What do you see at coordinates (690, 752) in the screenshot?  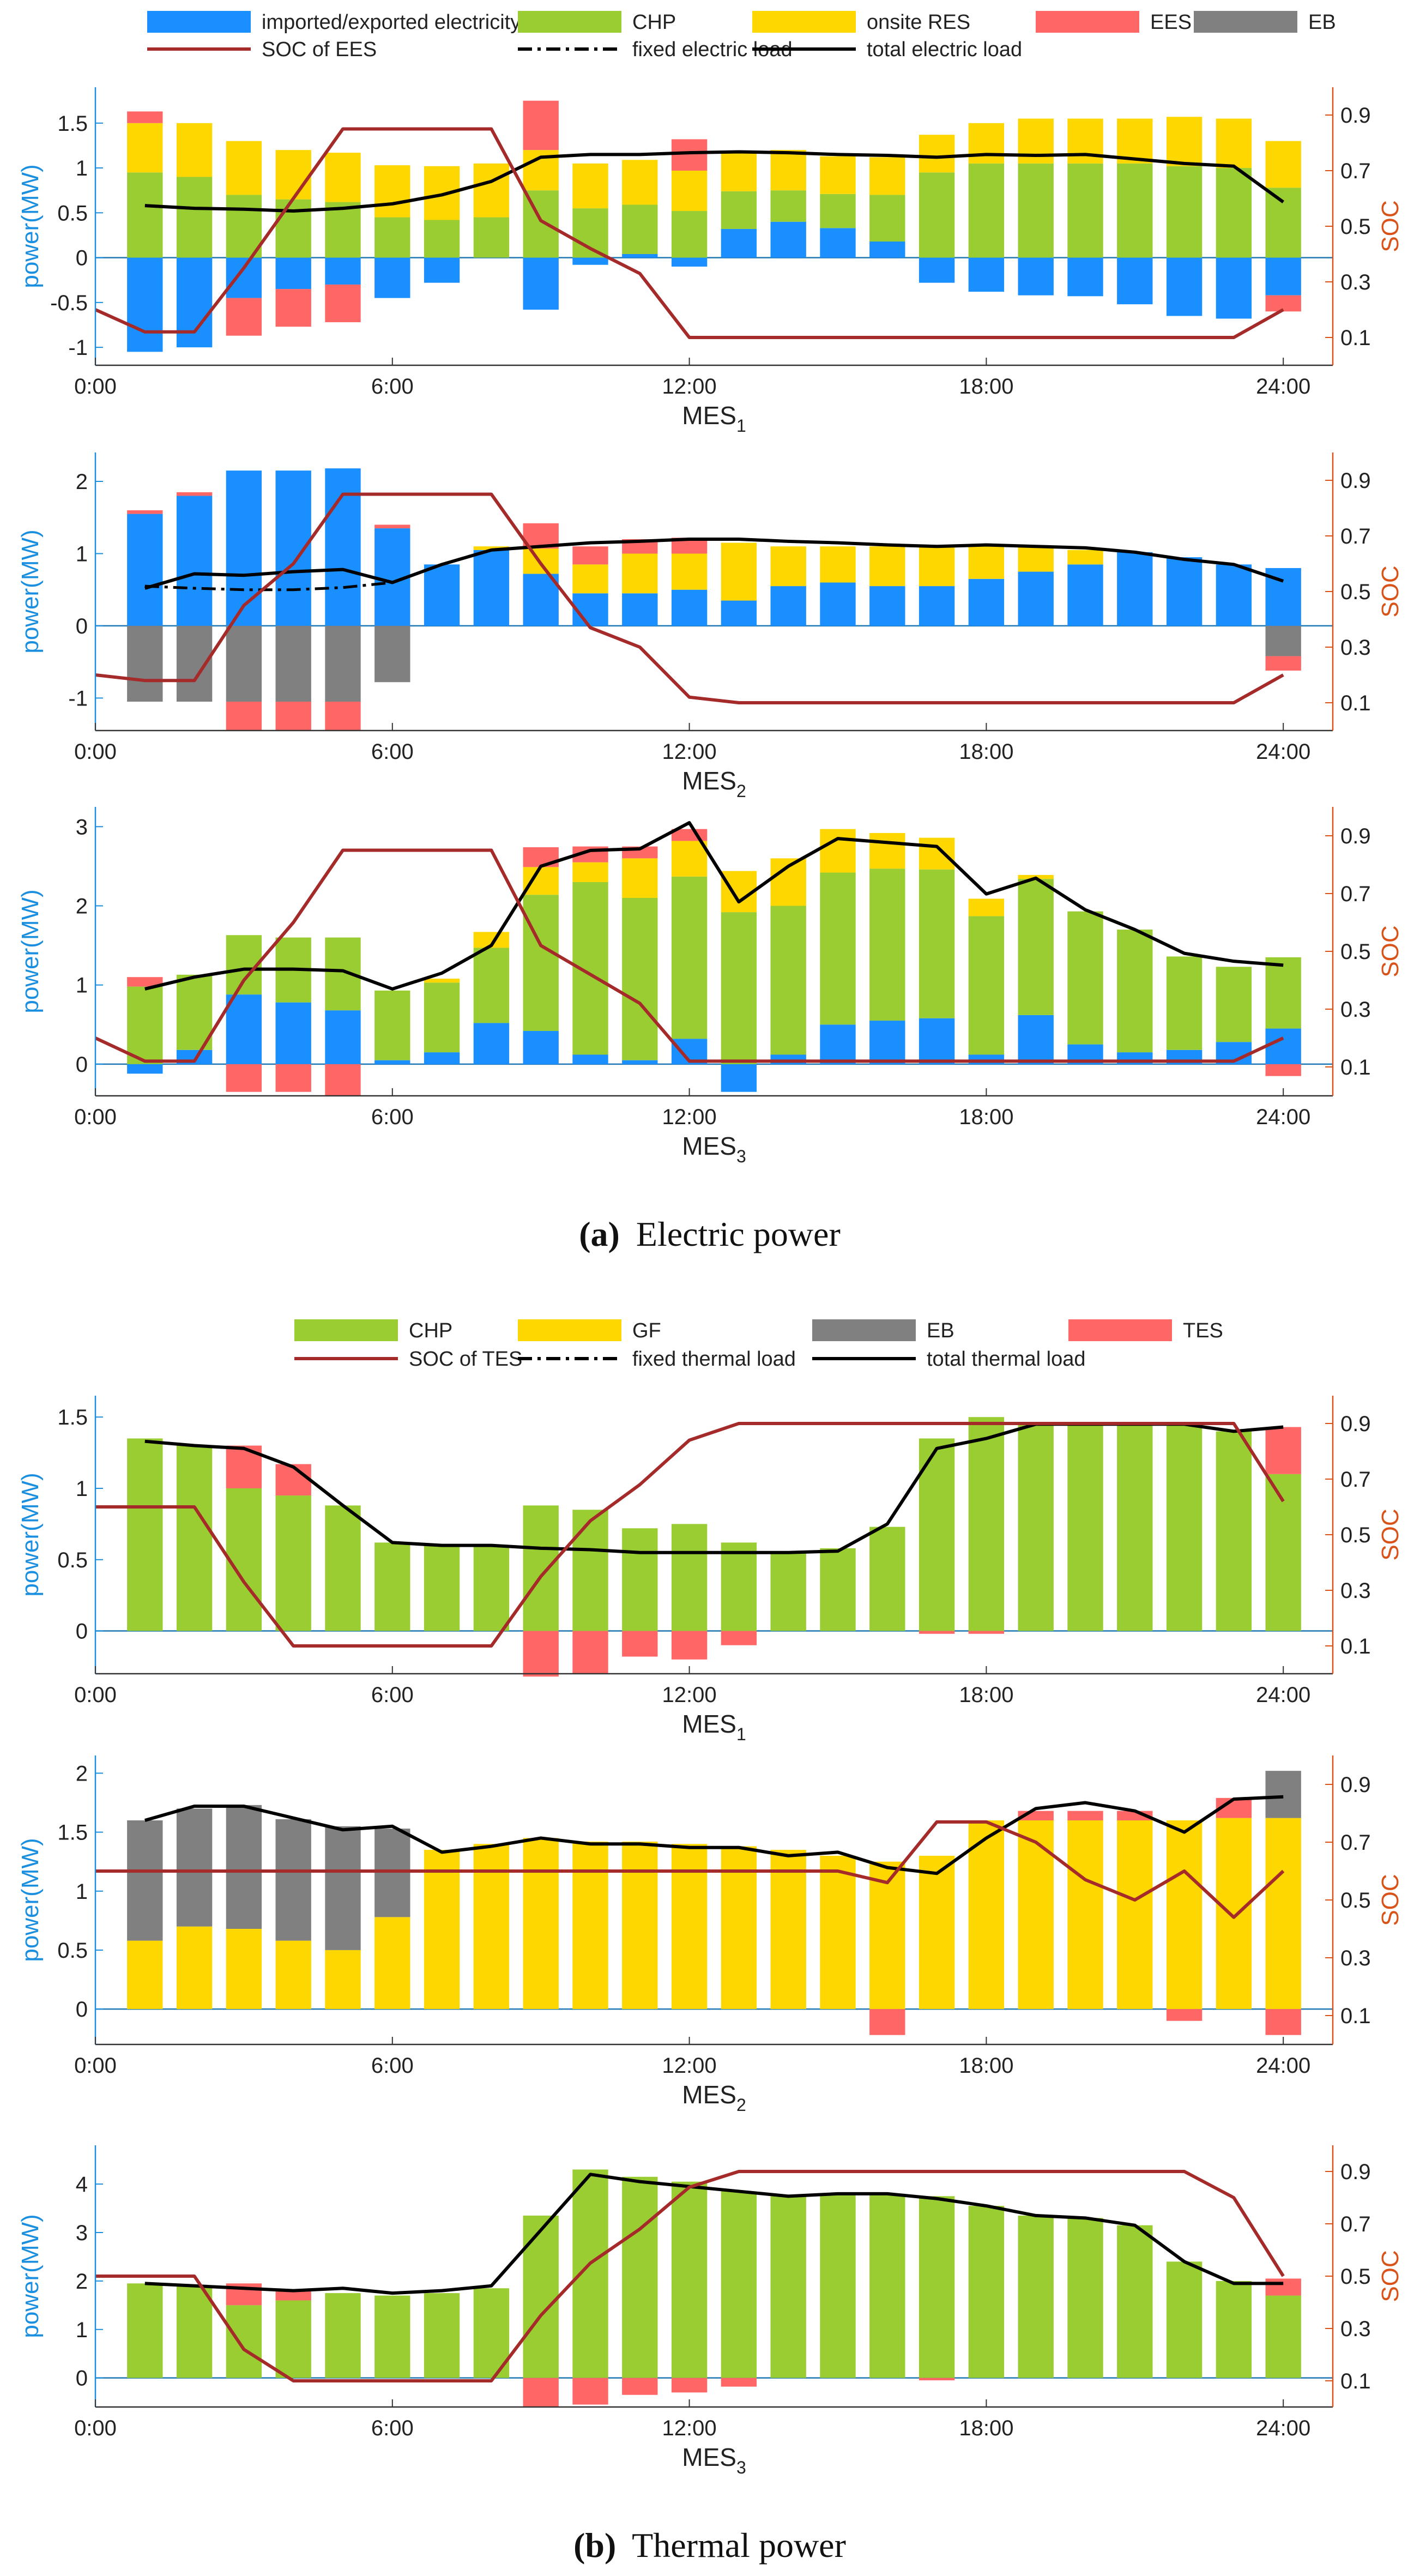 I see `chart-1-xtick-label-2: 12:00` at bounding box center [690, 752].